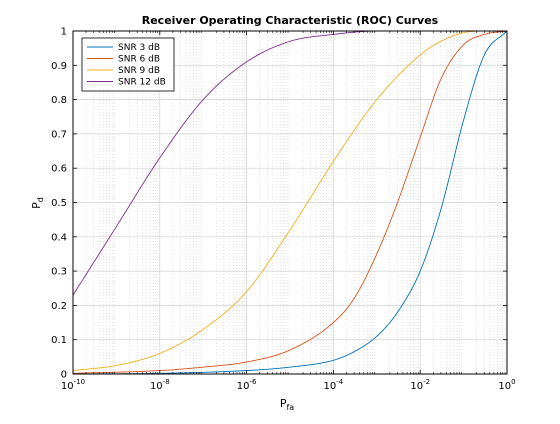  I want to click on y-tick-label: 0.6, so click(59, 169).